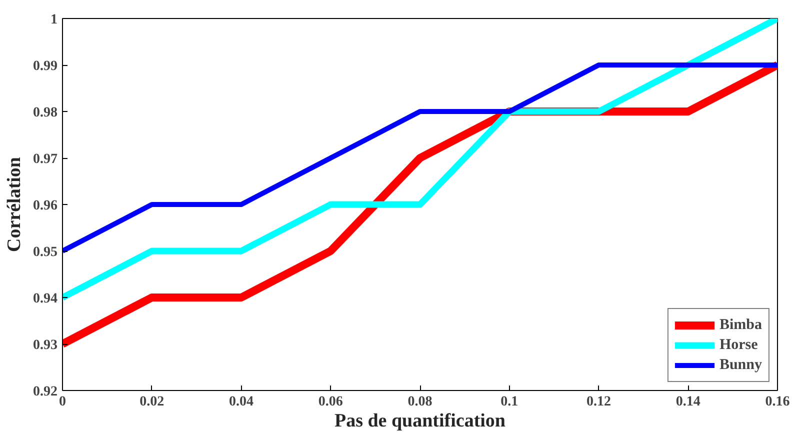 Image resolution: width=795 pixels, height=434 pixels. I want to click on x-tick-label: 0.14, so click(688, 402).